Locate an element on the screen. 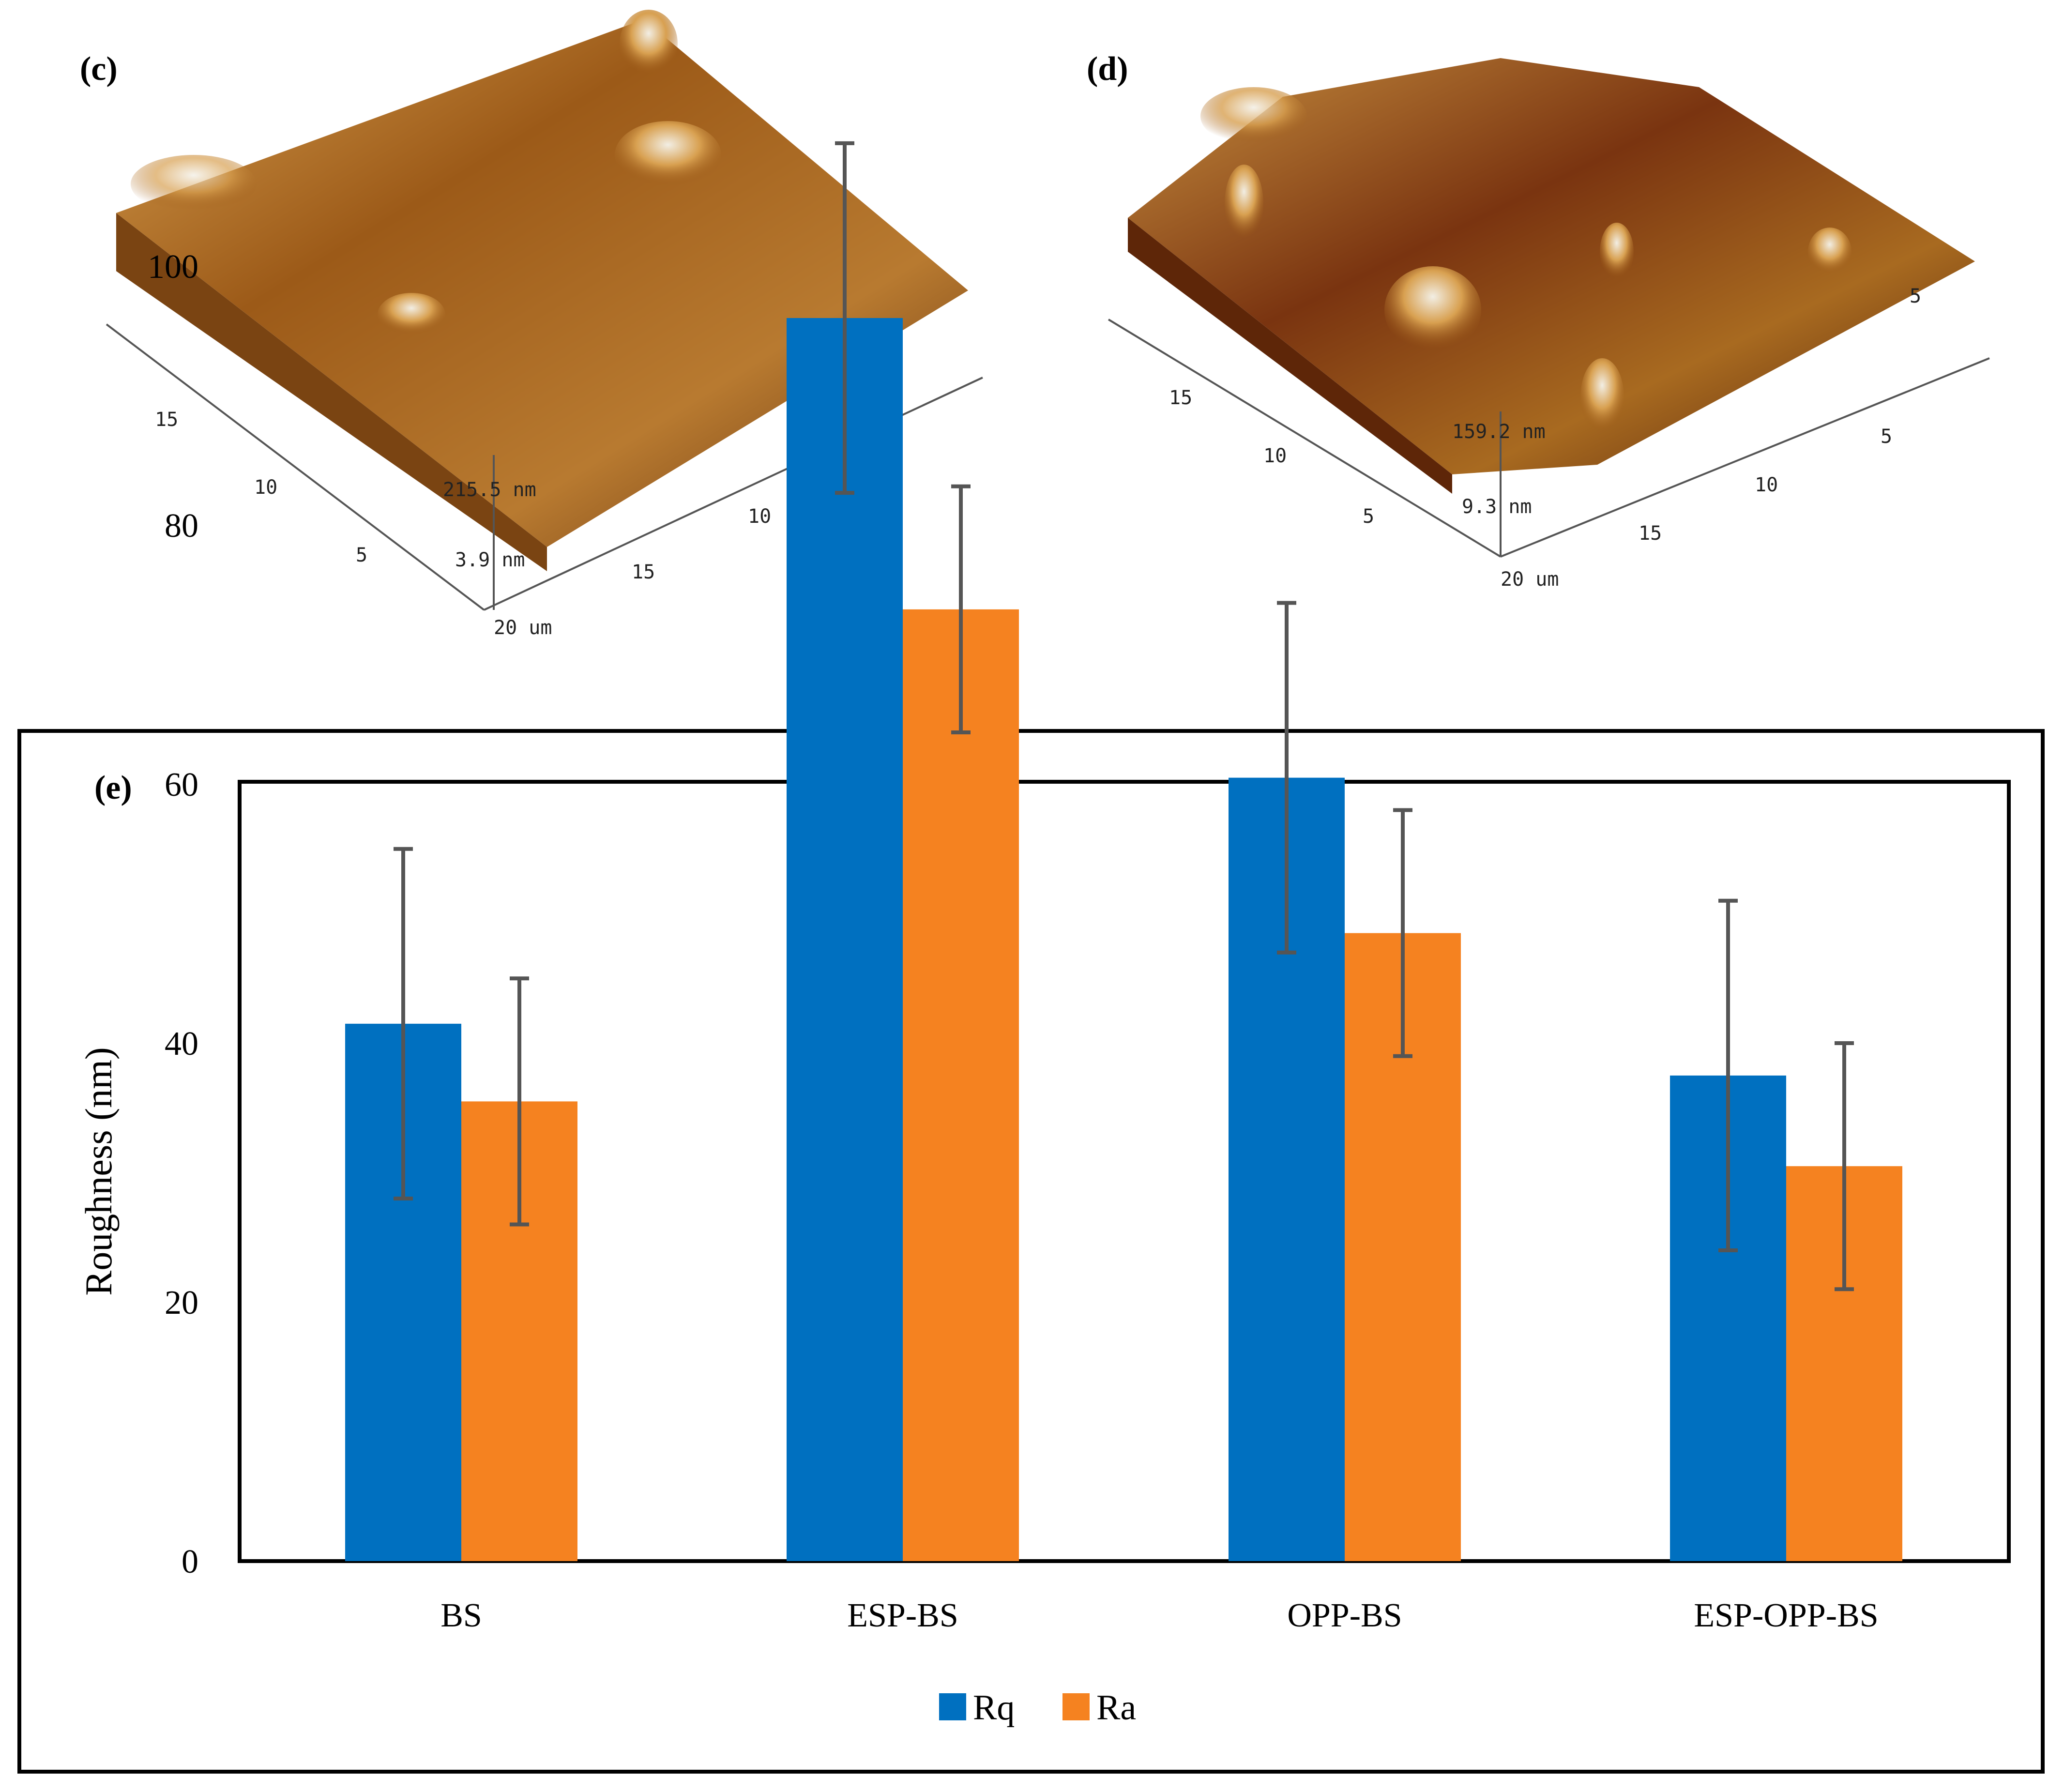 The height and width of the screenshot is (1792, 2064). bar-rq is located at coordinates (845, 940).